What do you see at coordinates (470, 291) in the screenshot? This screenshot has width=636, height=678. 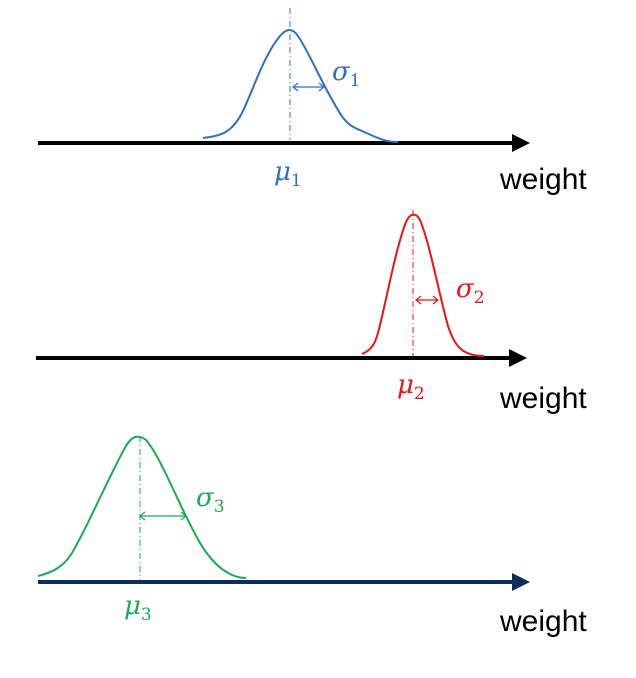 I see `sigma-label-2: σ2` at bounding box center [470, 291].